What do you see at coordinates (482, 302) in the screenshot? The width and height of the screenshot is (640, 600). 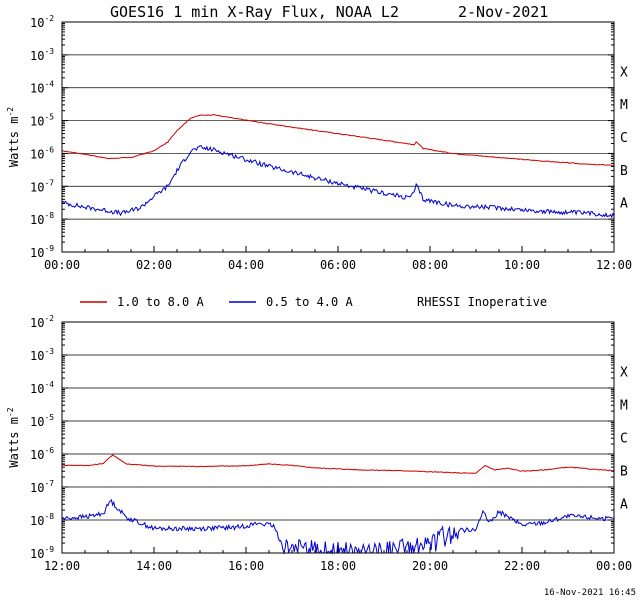 I see `status-note: RHESSI Inoperative` at bounding box center [482, 302].